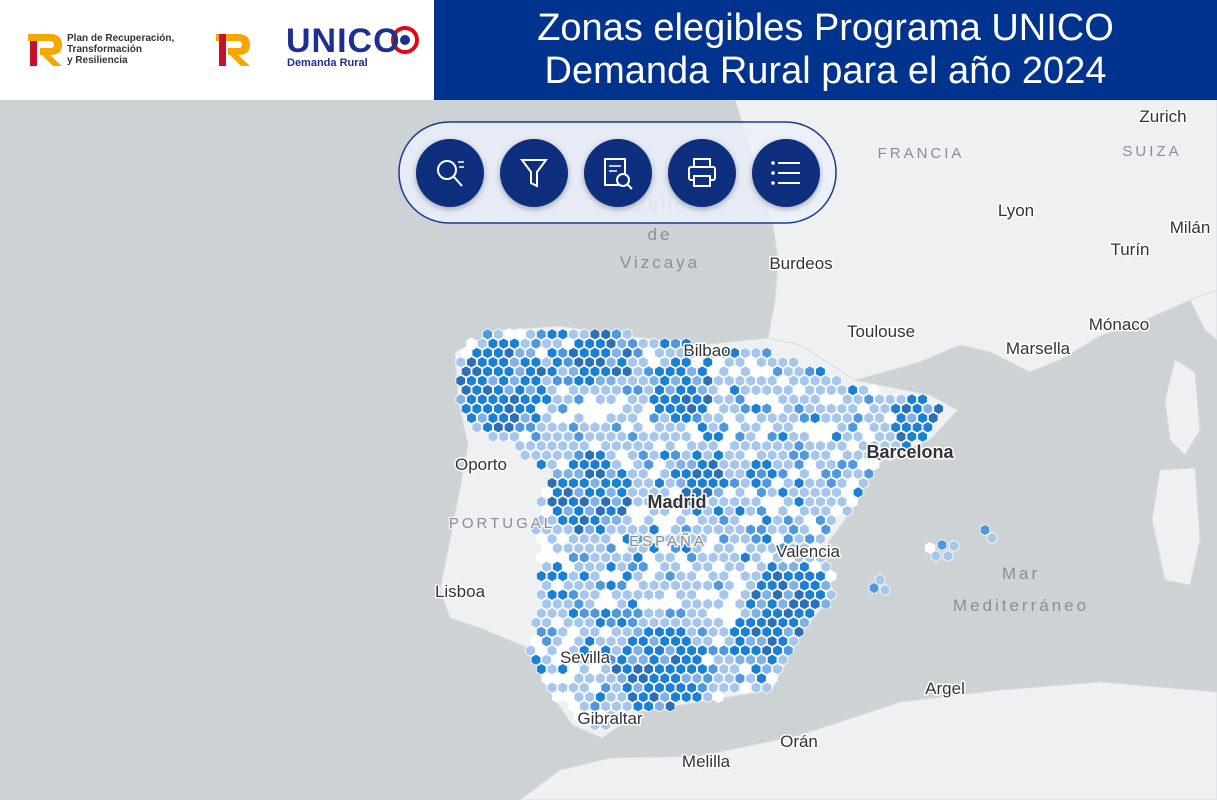 This screenshot has height=800, width=1217. Describe the element at coordinates (660, 205) in the screenshot. I see `map-label: Golfo` at that location.